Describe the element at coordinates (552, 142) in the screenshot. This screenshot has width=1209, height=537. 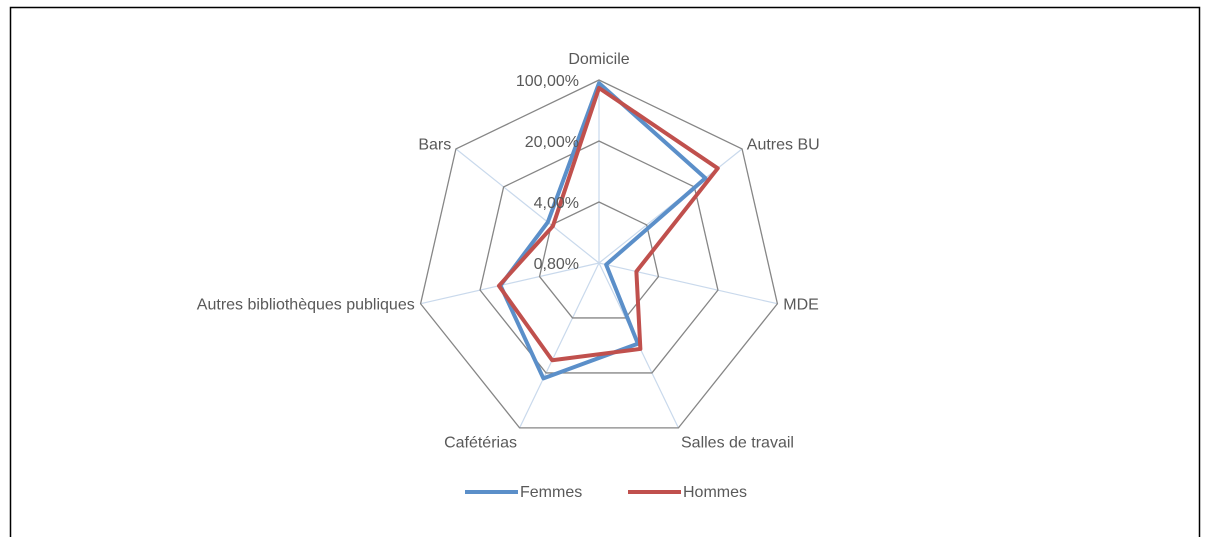
I see `axis-tick-label: 20,00%` at that location.